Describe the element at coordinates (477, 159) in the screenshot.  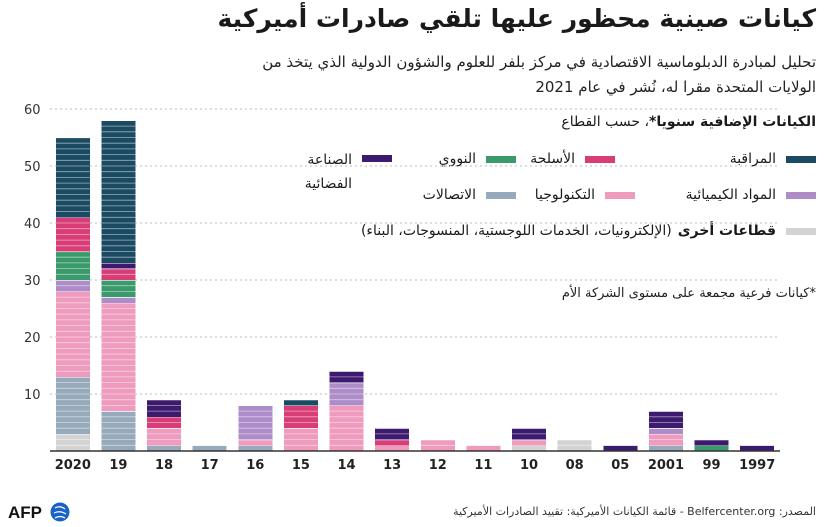
I see `legend-item-nuclear: النووي` at that location.